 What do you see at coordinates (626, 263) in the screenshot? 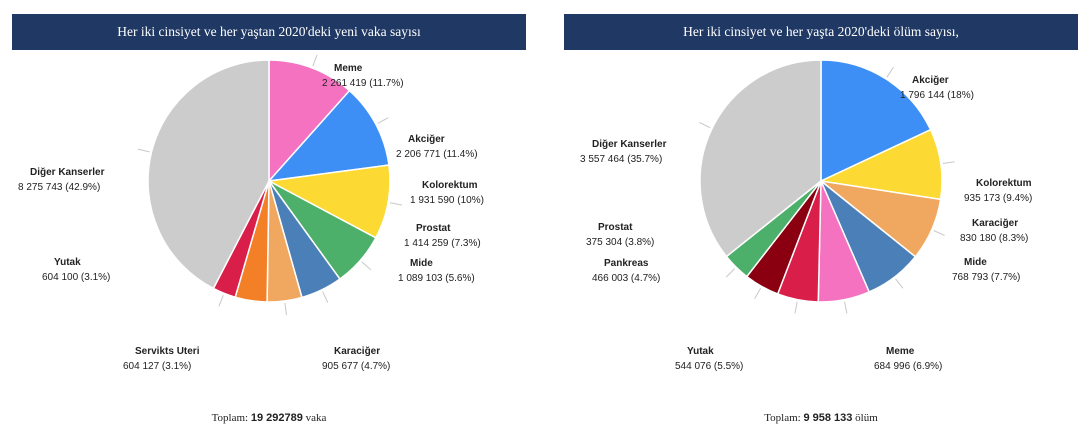
I see `slice-label-name: Pankreas` at bounding box center [626, 263].